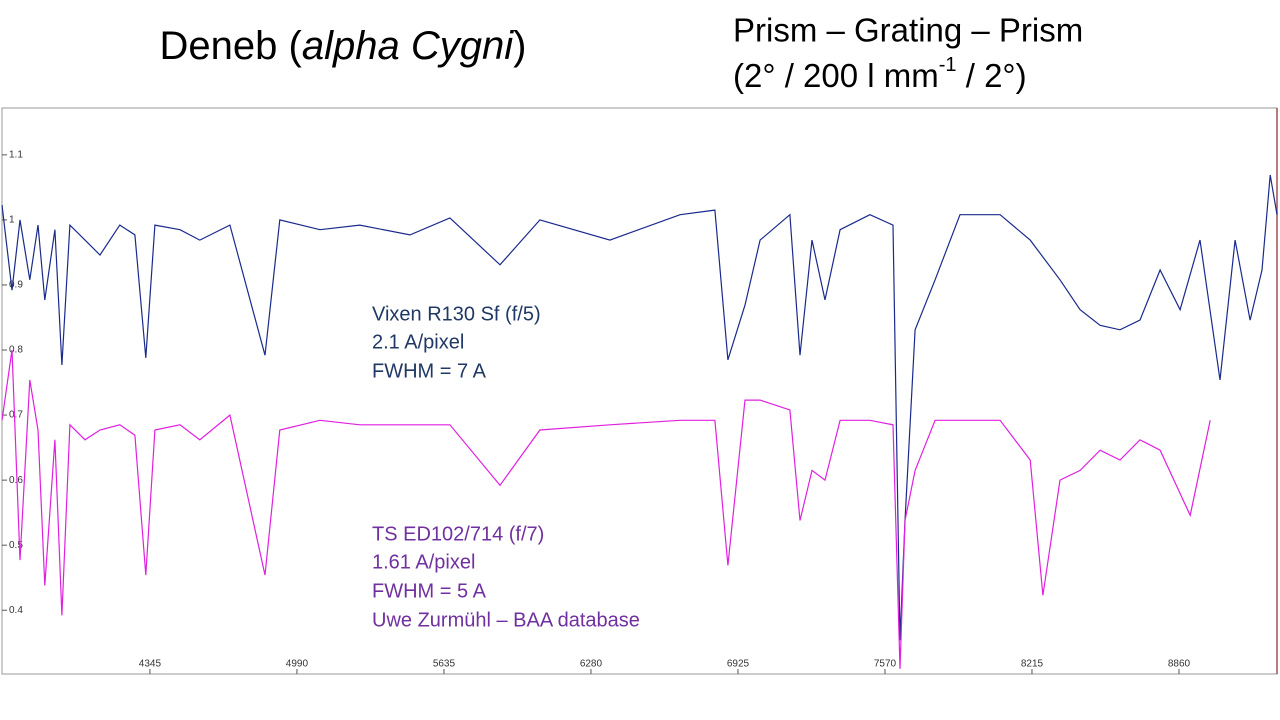 This screenshot has width=1280, height=720. I want to click on annotation: 2.1 A/pixel, so click(418, 342).